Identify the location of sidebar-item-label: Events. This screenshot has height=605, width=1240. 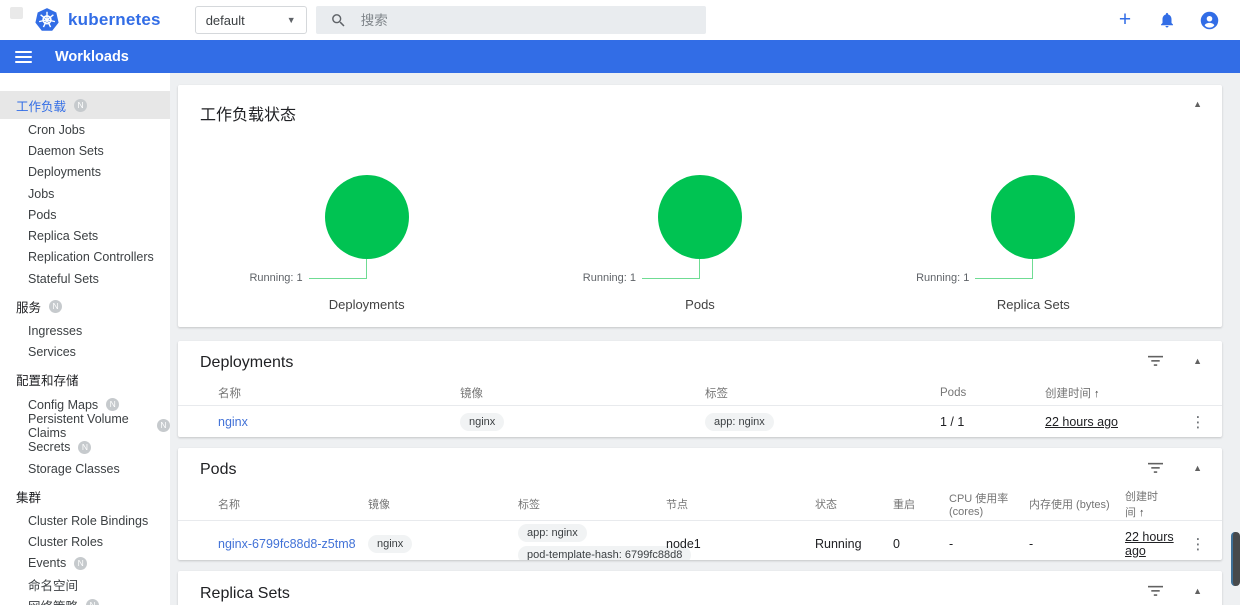
(47, 563).